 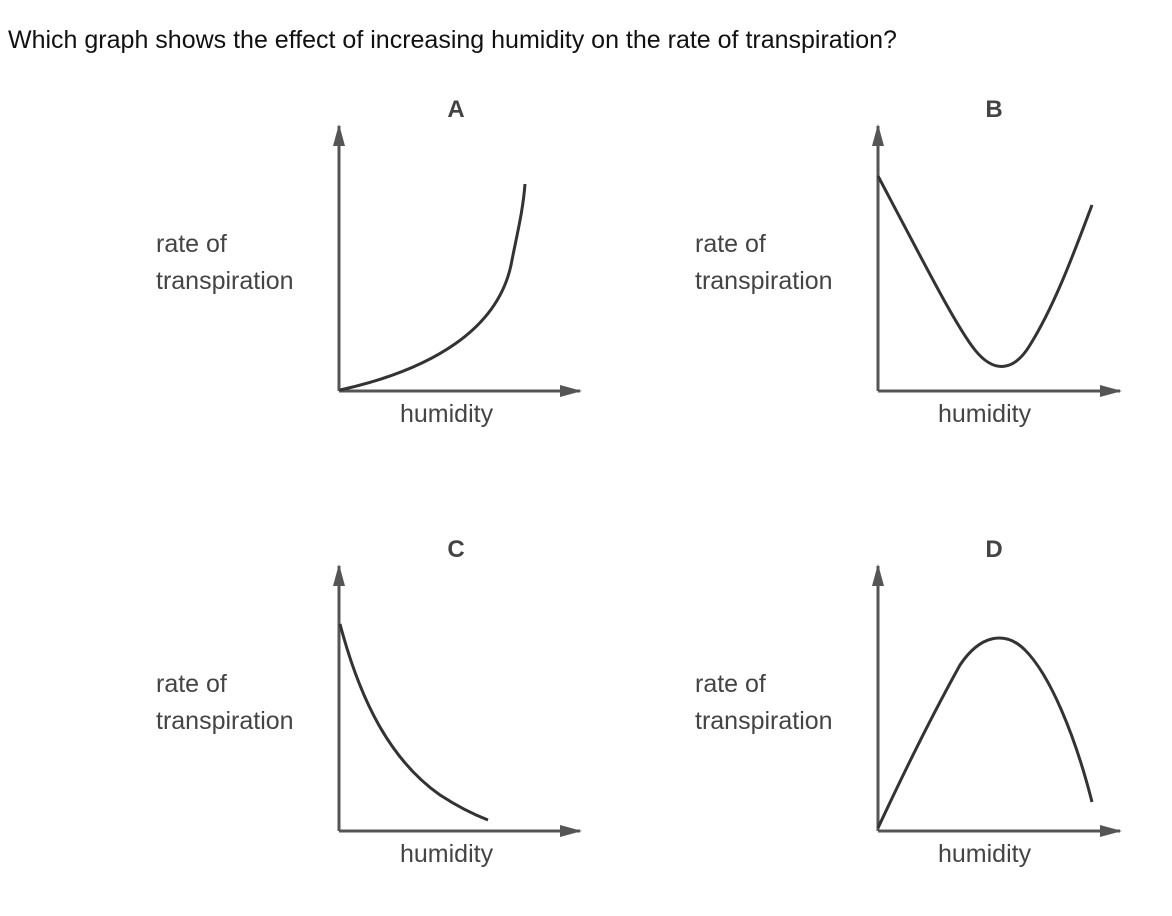 I want to click on panel-b-ylabel-line2: transpiration, so click(x=764, y=281).